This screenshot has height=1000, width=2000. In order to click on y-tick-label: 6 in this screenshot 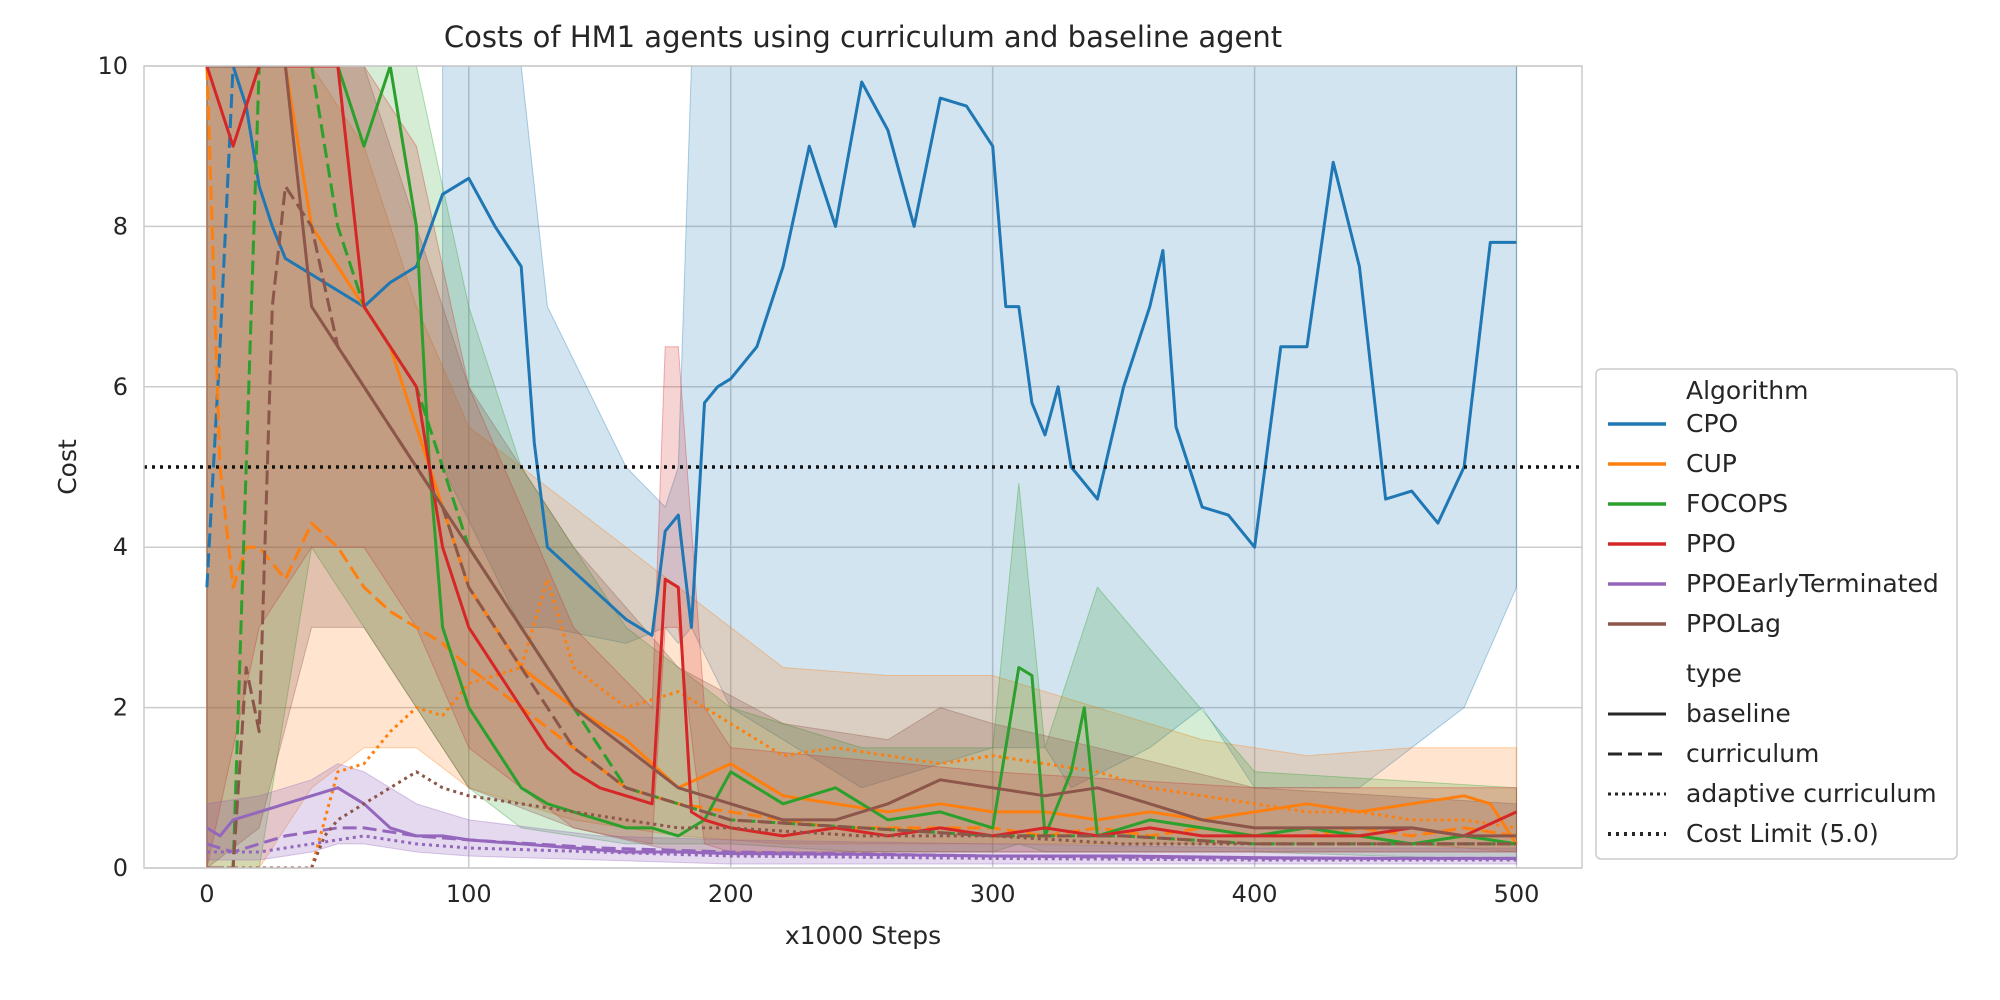, I will do `click(120, 387)`.